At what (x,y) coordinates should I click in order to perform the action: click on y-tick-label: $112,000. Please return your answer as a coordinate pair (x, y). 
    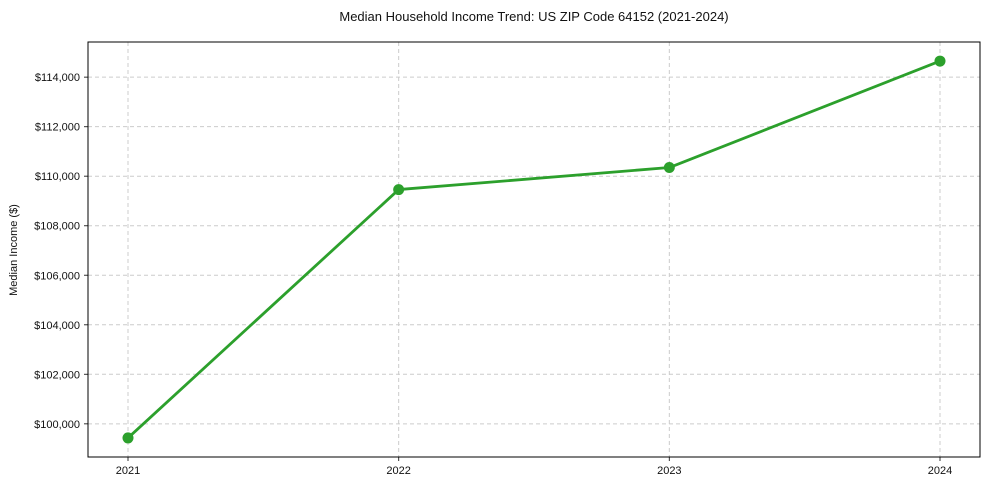
    Looking at the image, I should click on (57, 128).